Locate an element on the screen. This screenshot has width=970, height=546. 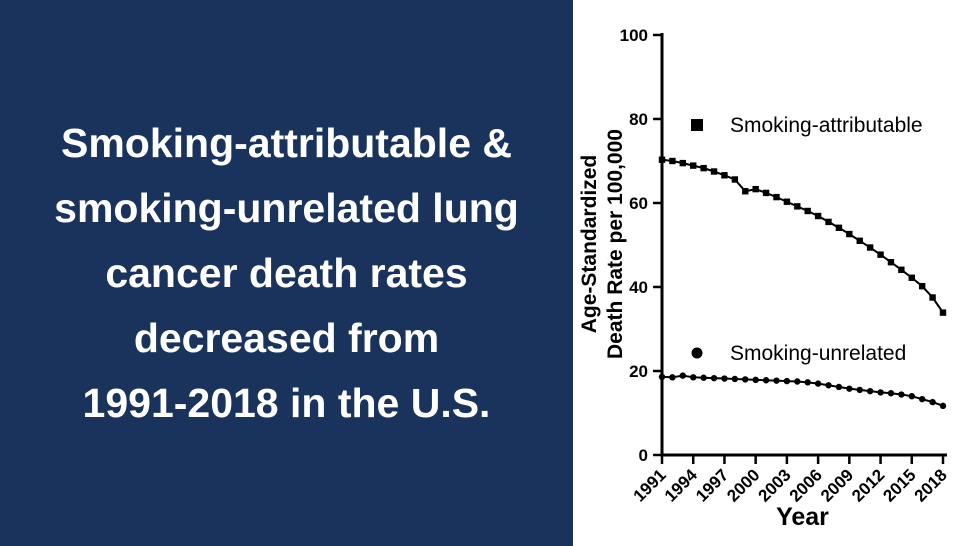
legend-label: Smoking-unrelated is located at coordinates (818, 353).